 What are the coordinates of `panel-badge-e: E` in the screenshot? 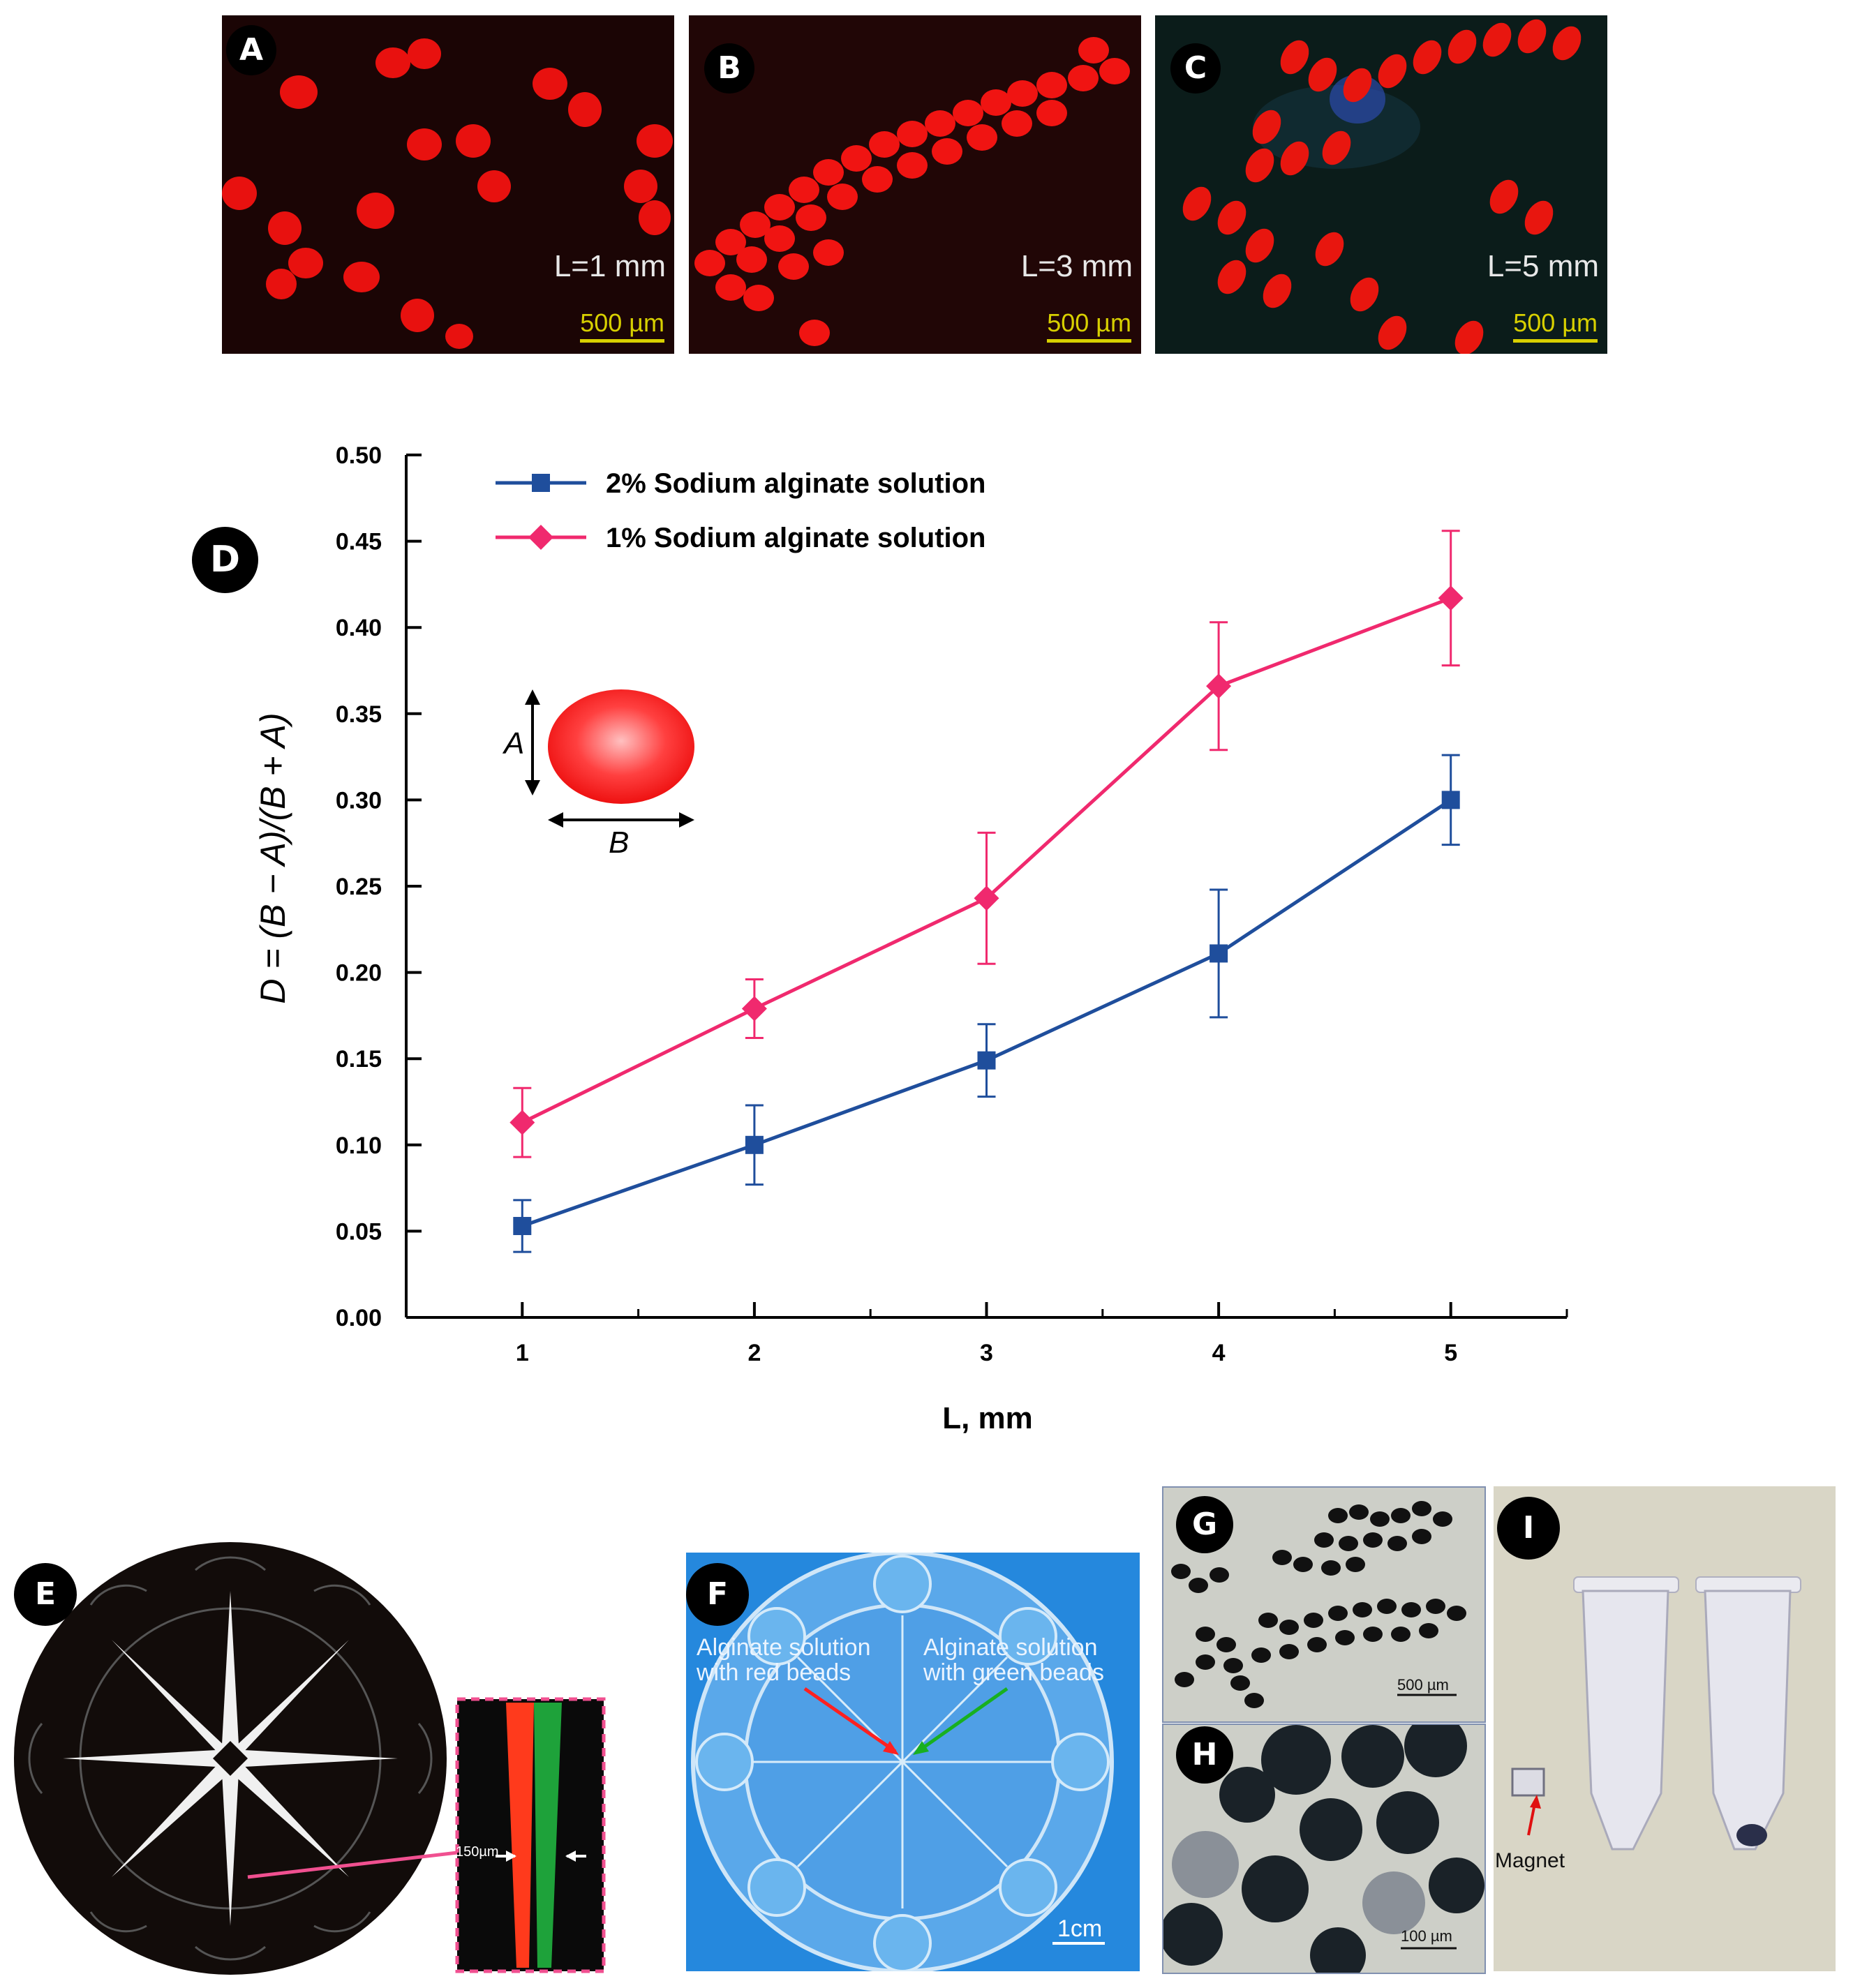 It's located at (45, 1594).